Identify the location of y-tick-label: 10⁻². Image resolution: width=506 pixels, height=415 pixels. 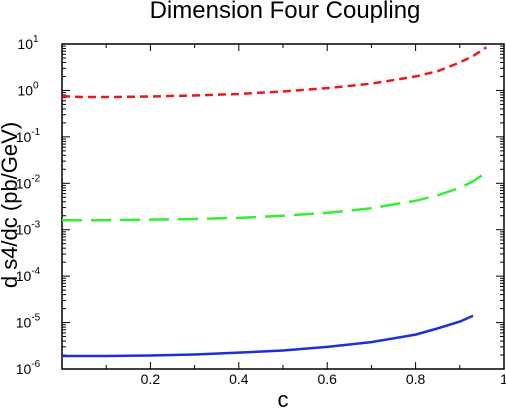
(28, 182).